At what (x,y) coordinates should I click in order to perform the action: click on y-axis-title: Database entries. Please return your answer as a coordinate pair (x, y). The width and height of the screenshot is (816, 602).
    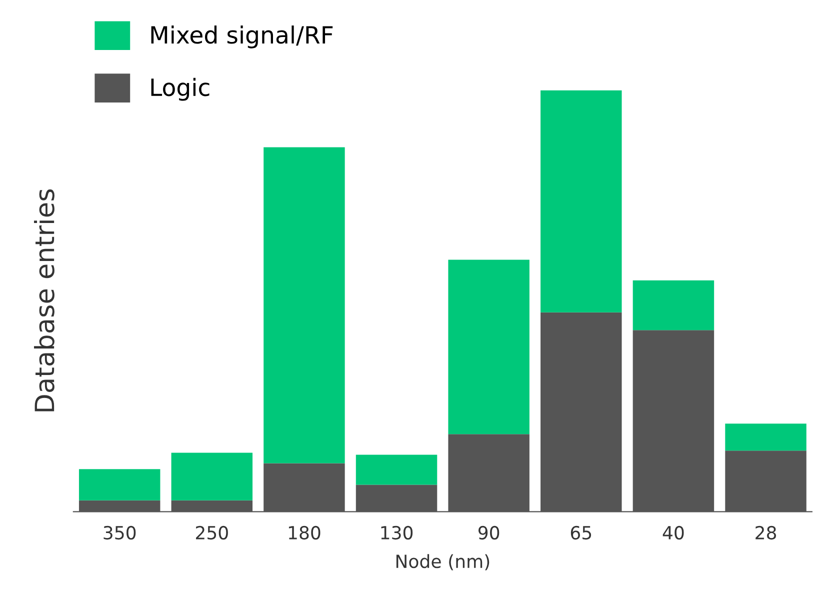
    Looking at the image, I should click on (44, 300).